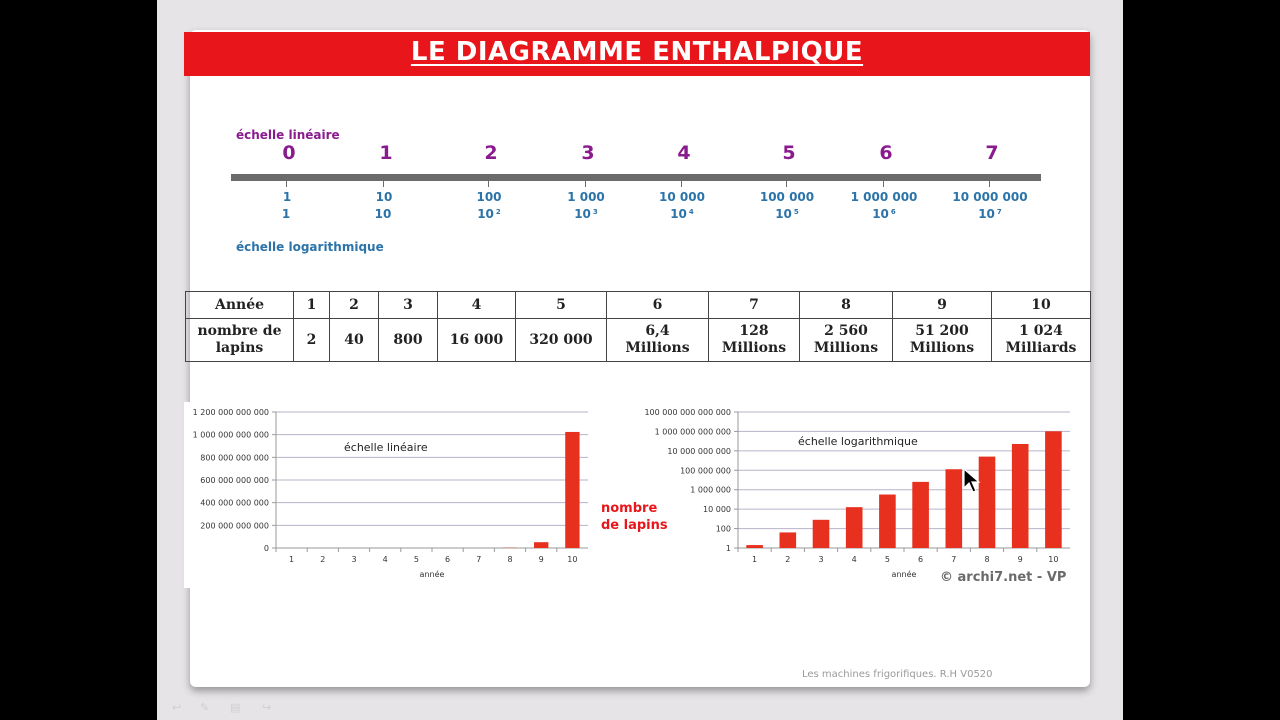 This screenshot has height=720, width=1280. I want to click on linear-scale-number: 2, so click(491, 153).